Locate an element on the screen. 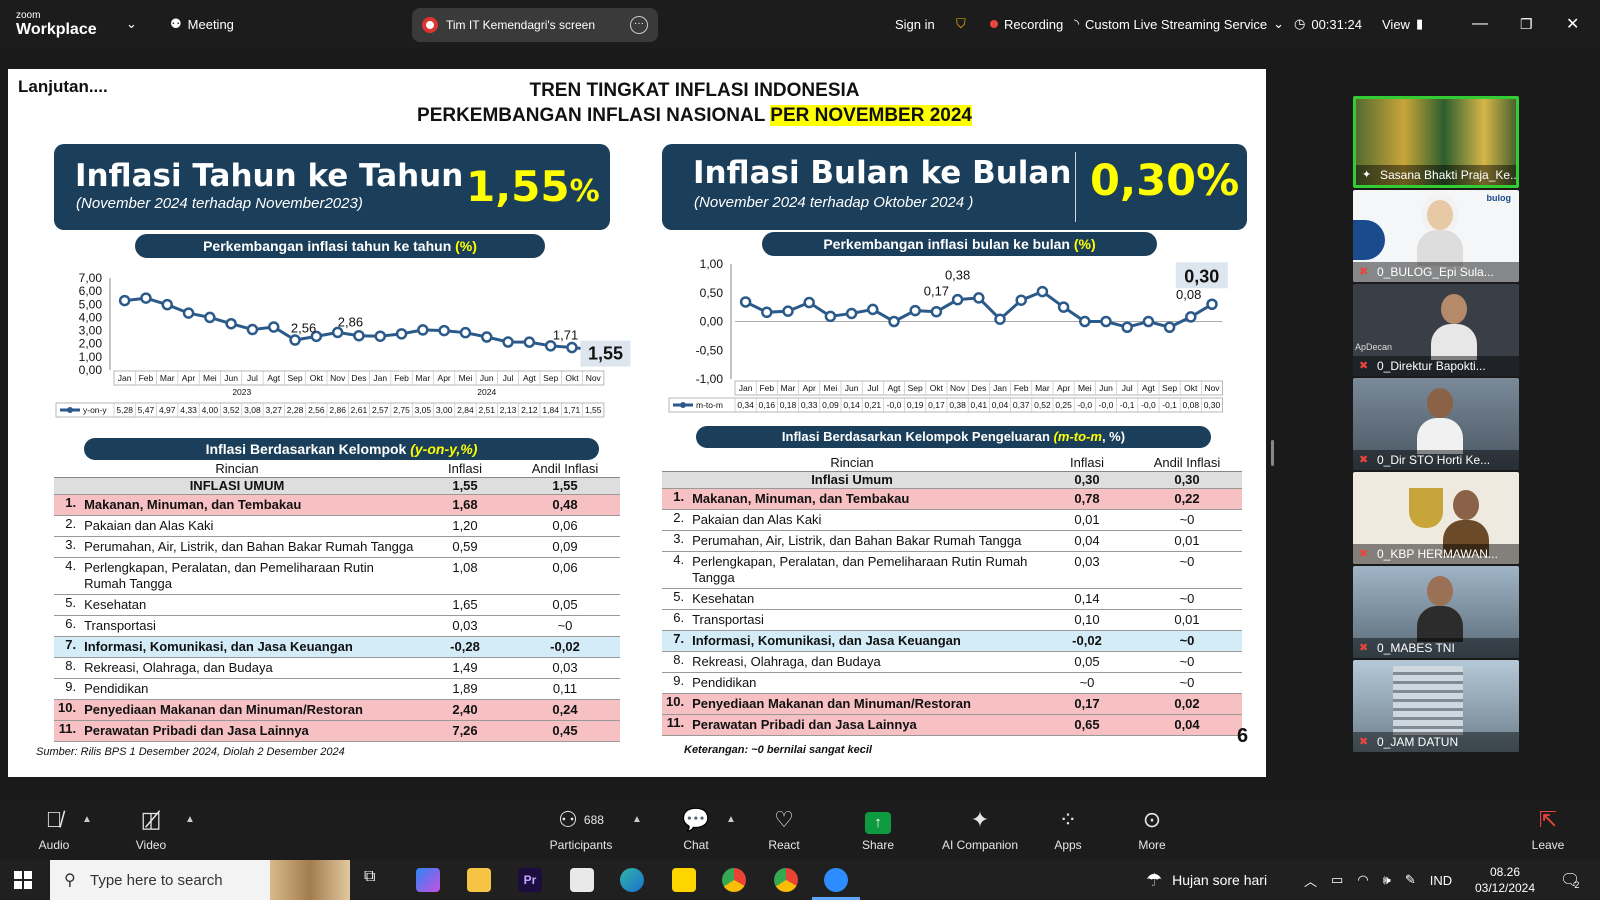 Image resolution: width=1600 pixels, height=900 pixels. participant-tile: ApDecan 0_Direktur Bapokti... ✖ is located at coordinates (1436, 330).